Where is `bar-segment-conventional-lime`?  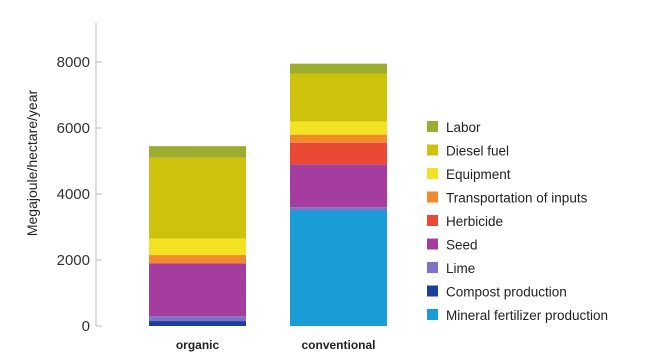 bar-segment-conventional-lime is located at coordinates (338, 209).